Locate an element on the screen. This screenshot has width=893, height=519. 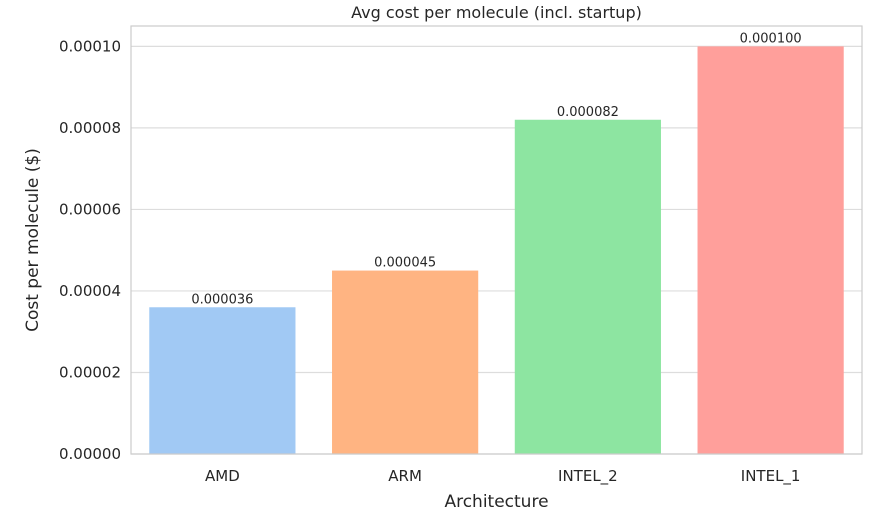
y-tick-label: 0.00008 is located at coordinates (90, 128).